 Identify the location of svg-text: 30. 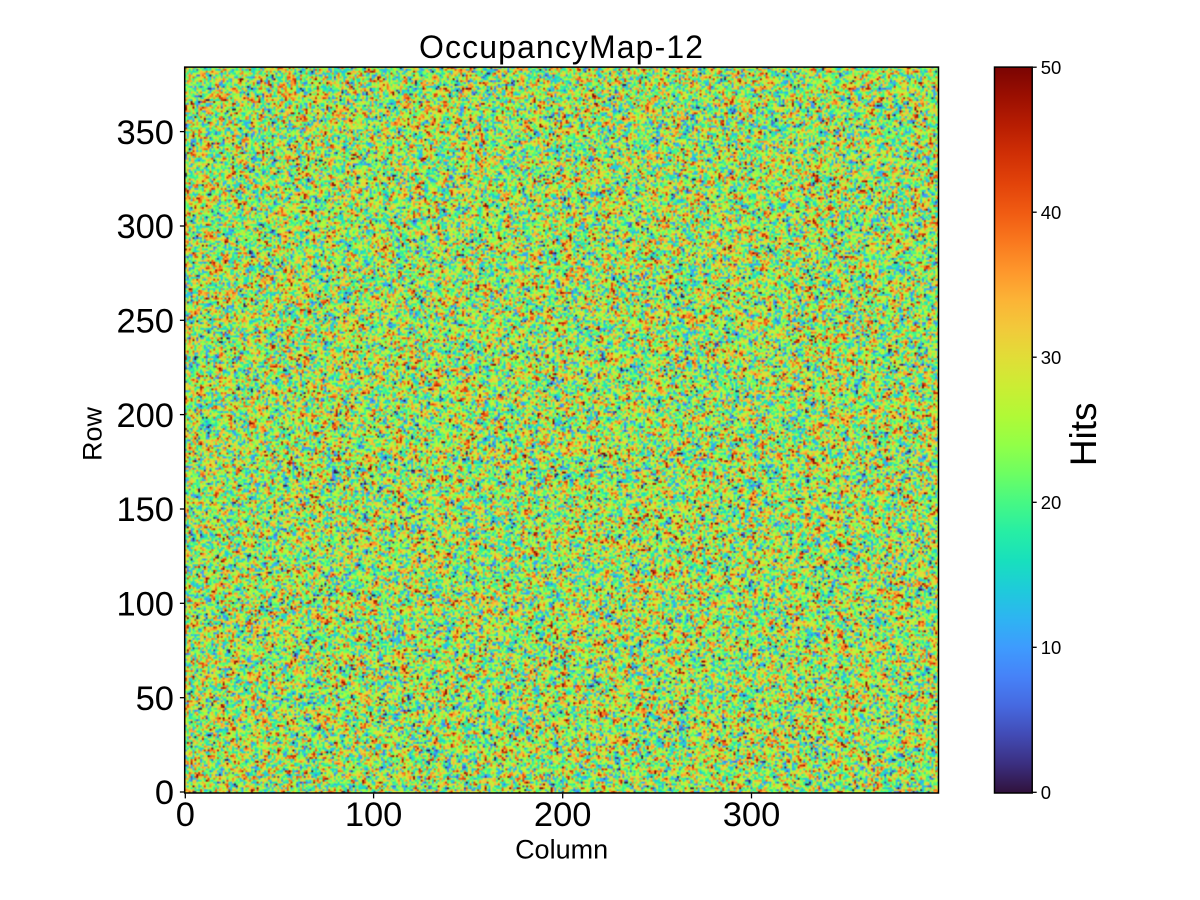
(1051, 357).